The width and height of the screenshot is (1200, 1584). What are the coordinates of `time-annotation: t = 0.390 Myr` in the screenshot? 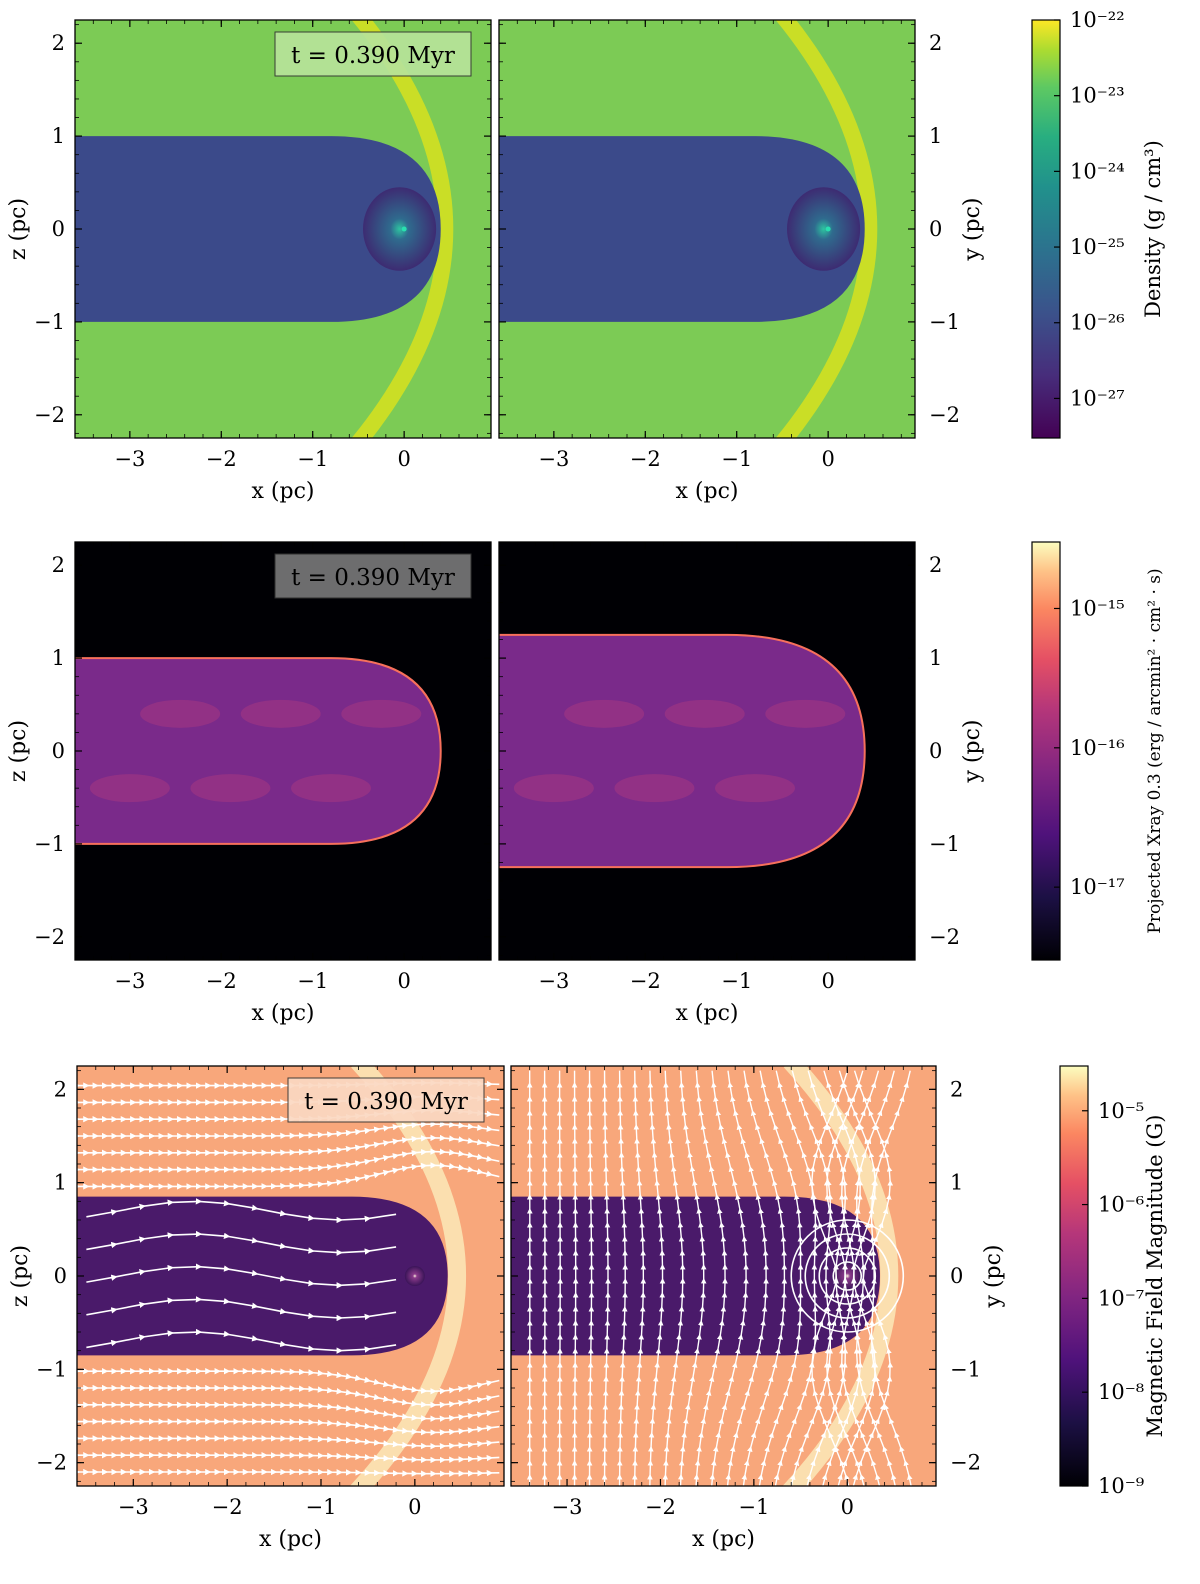 It's located at (373, 56).